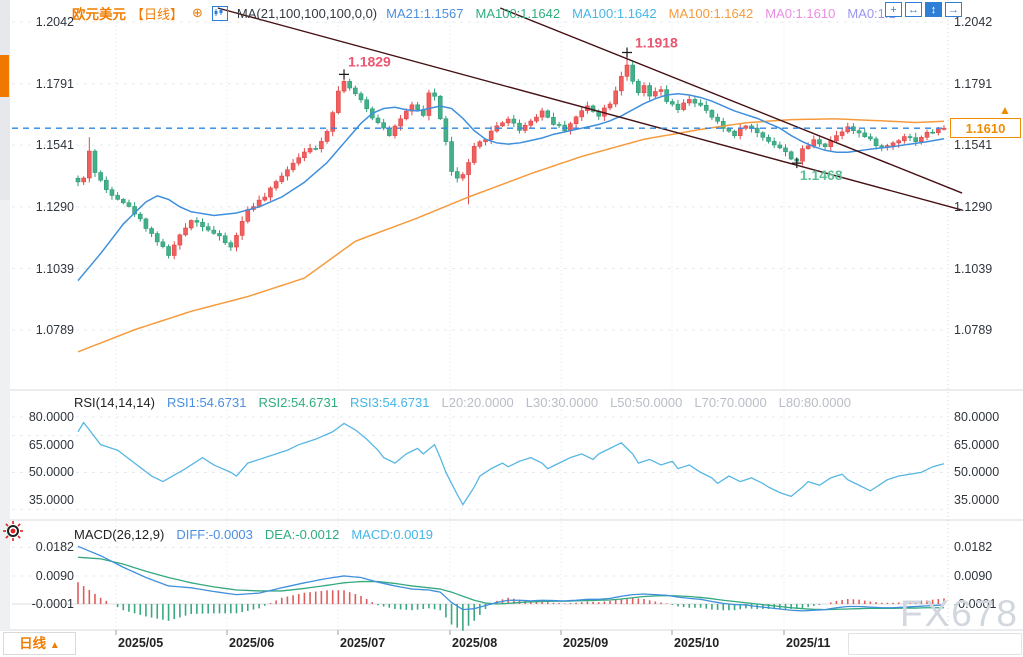 The image size is (1023, 657). Describe the element at coordinates (141, 643) in the screenshot. I see `time-tick-label: 2025/05` at that location.